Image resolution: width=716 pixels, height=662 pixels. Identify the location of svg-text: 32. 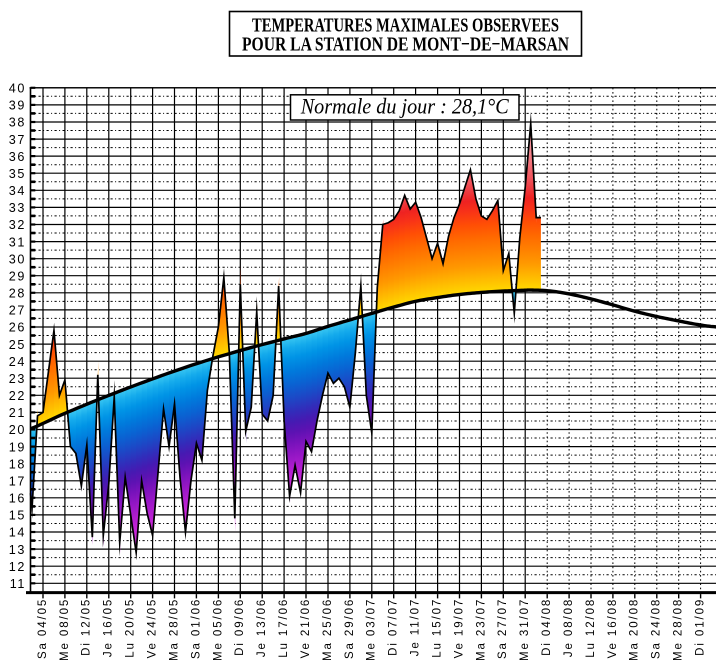
(17, 225).